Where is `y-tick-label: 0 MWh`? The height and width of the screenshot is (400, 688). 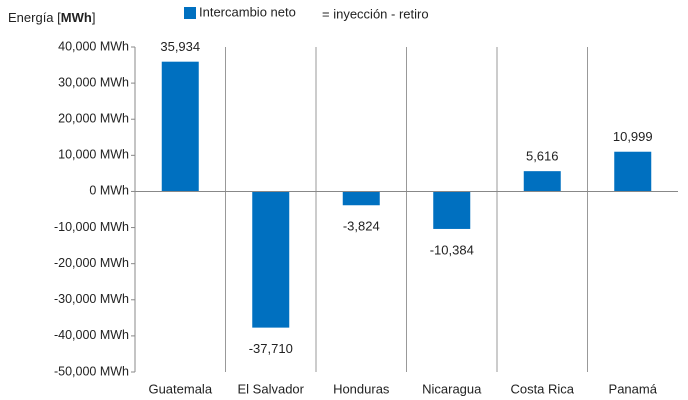
y-tick-label: 0 MWh is located at coordinates (109, 191).